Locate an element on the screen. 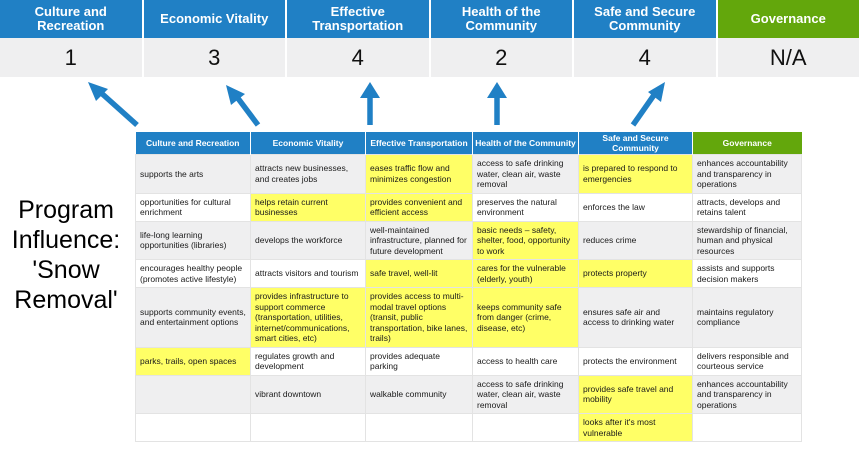 The width and height of the screenshot is (859, 465). scorecard-score-cell-2: 4 is located at coordinates (359, 57).